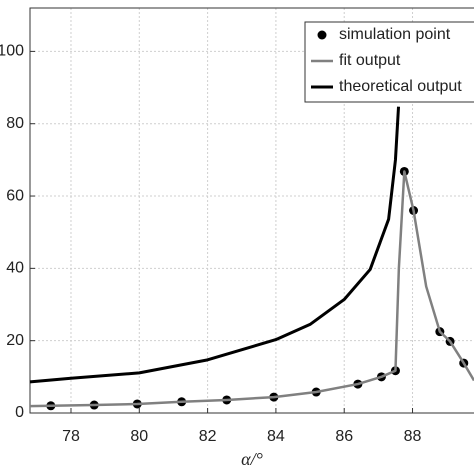 The image size is (474, 474). What do you see at coordinates (71, 436) in the screenshot?
I see `x-tick-label: 78` at bounding box center [71, 436].